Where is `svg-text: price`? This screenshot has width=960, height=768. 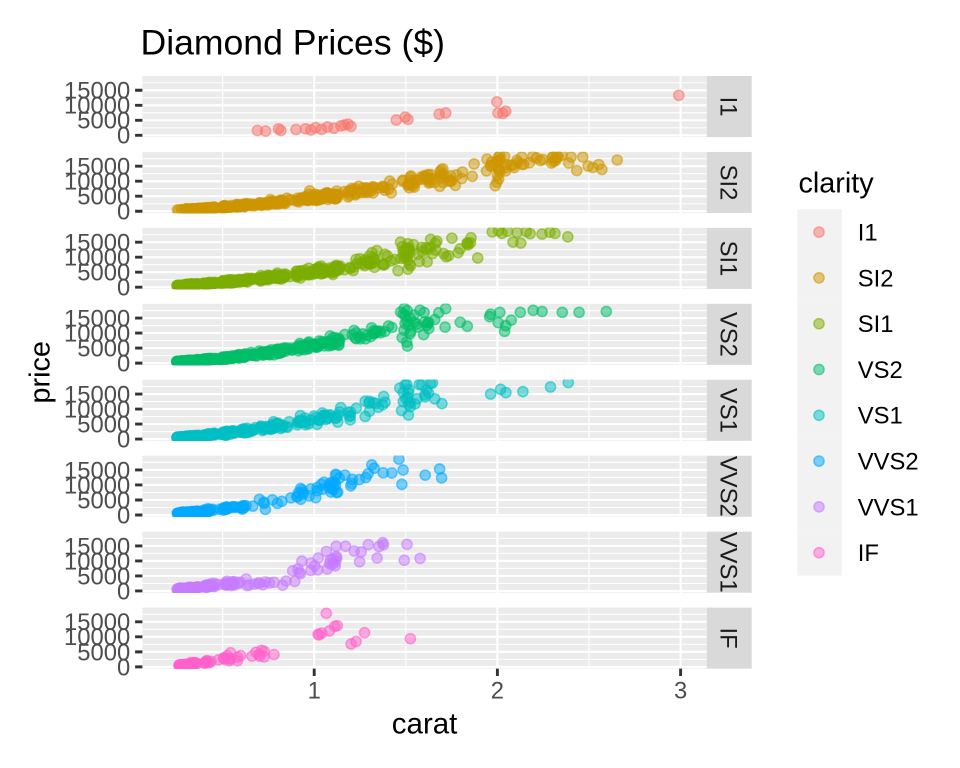
svg-text: price is located at coordinates (41, 372).